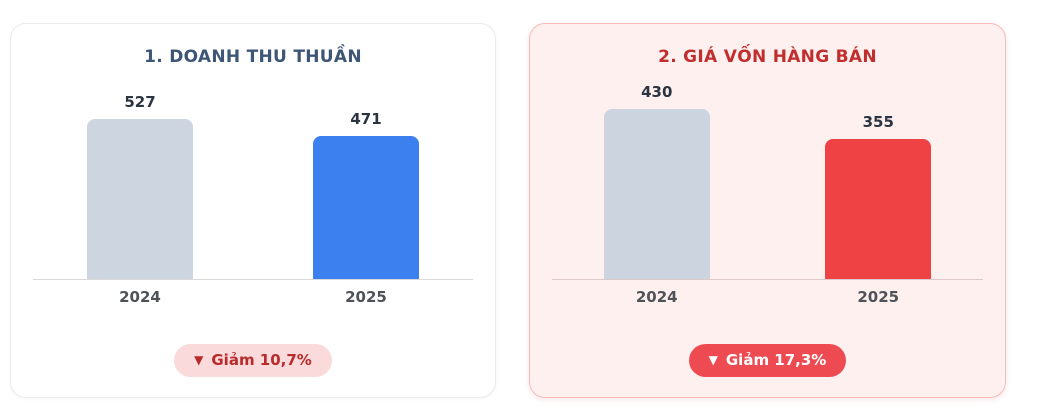 This screenshot has height=419, width=1037. I want to click on bar-group-2024: 527, so click(140, 186).